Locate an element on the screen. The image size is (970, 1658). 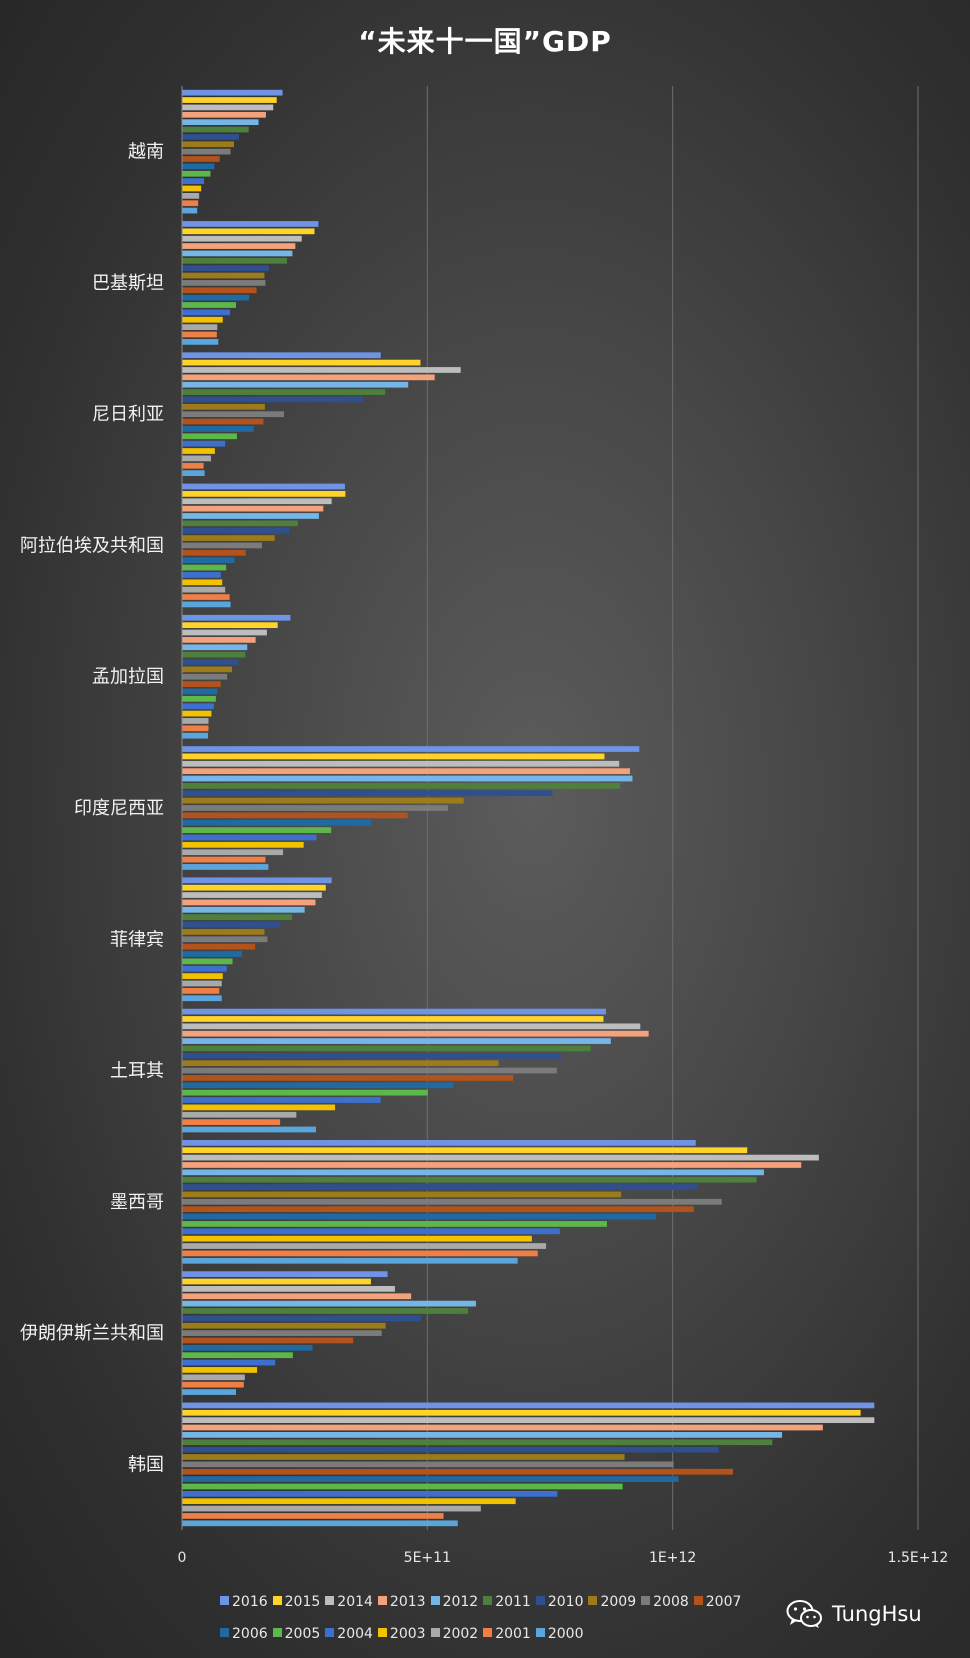
legend-item: 2016 is located at coordinates (244, 1602).